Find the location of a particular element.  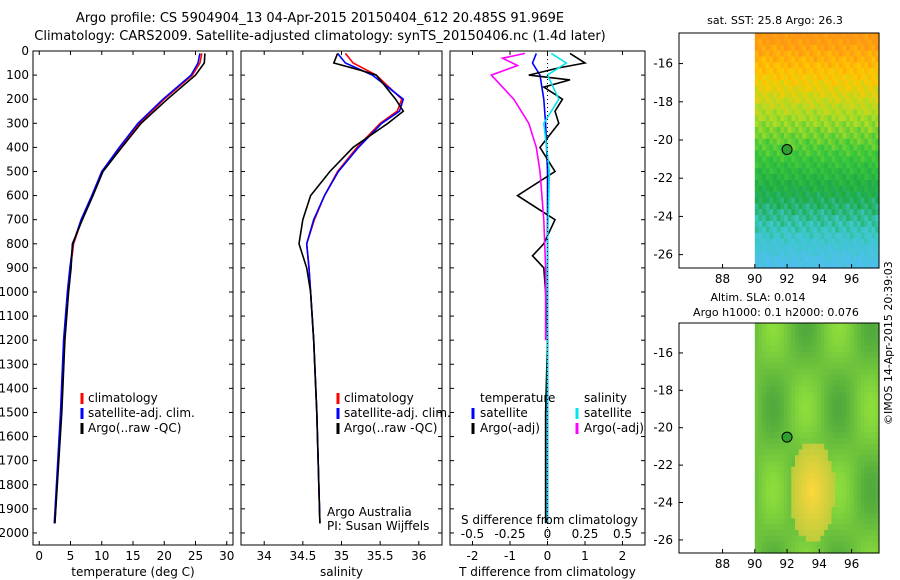

map-sst-ytick-label: -18 is located at coordinates (663, 102).